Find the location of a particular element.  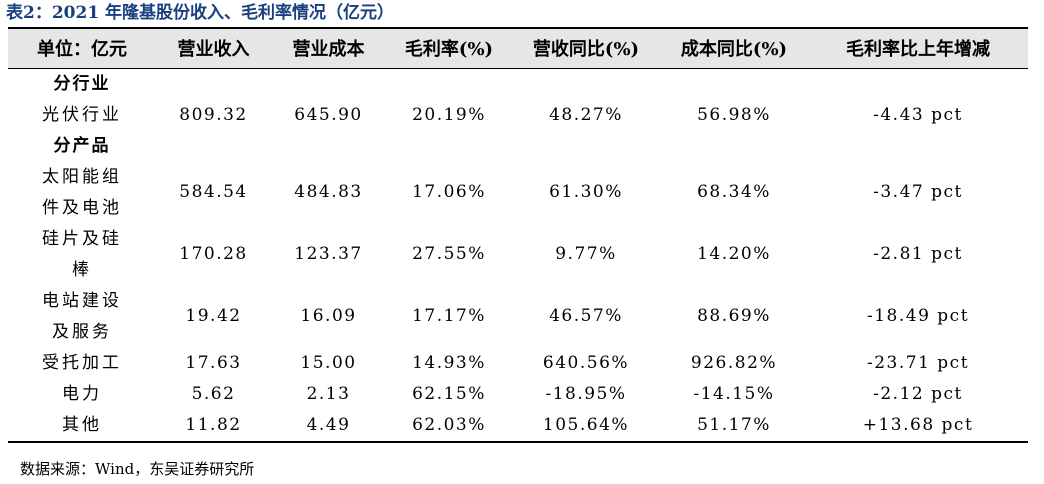

cell-margin-change: -2.12 pct is located at coordinates (918, 393).